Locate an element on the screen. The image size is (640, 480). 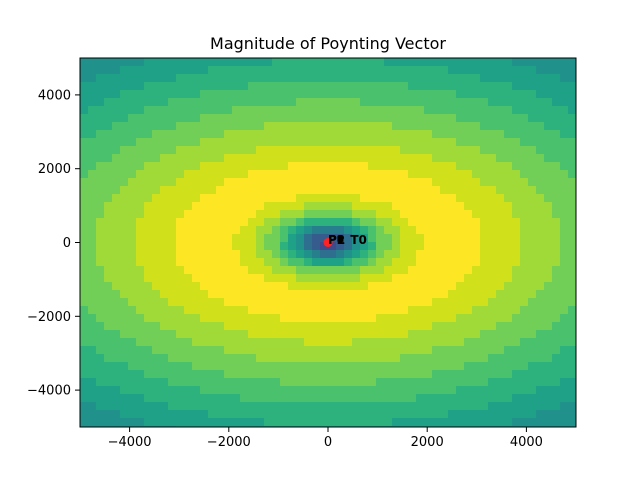
x-tick-label: −2000 is located at coordinates (229, 442).